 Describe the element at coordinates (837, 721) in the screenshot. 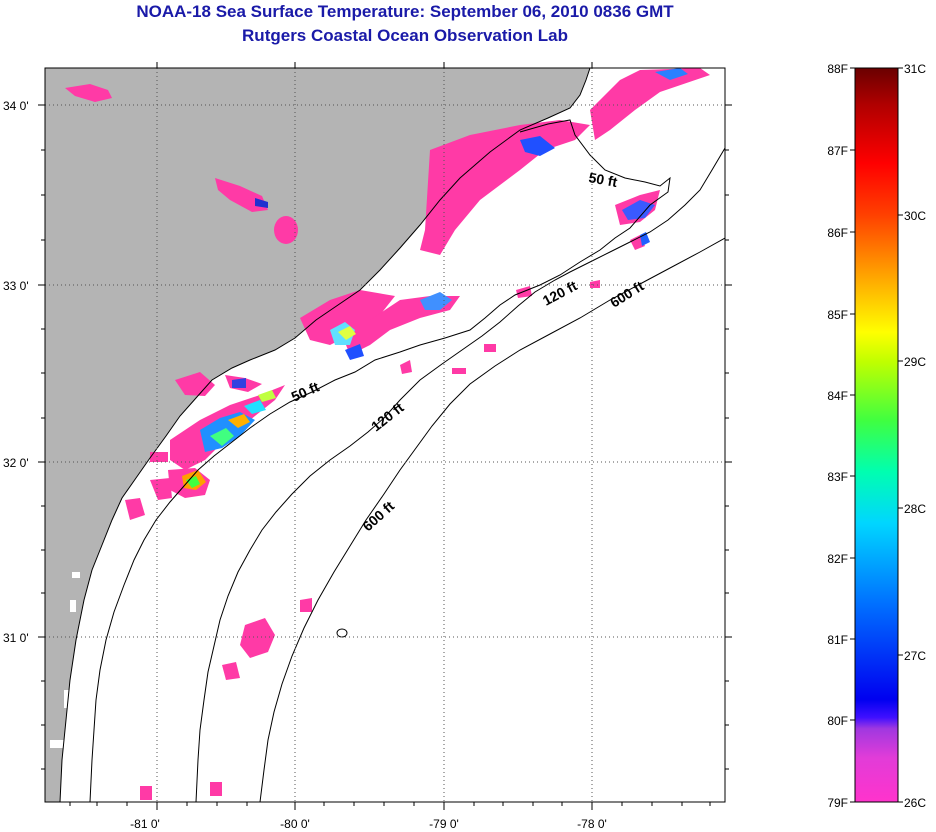

I see `colorbar-f-label: 80F` at that location.